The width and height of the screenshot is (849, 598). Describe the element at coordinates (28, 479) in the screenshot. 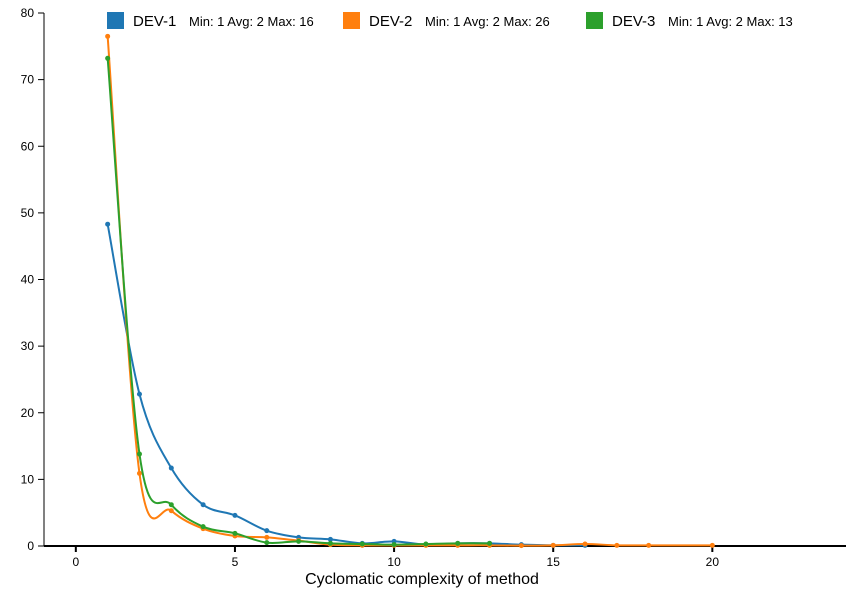

I see `y-tick-label: 10` at that location.